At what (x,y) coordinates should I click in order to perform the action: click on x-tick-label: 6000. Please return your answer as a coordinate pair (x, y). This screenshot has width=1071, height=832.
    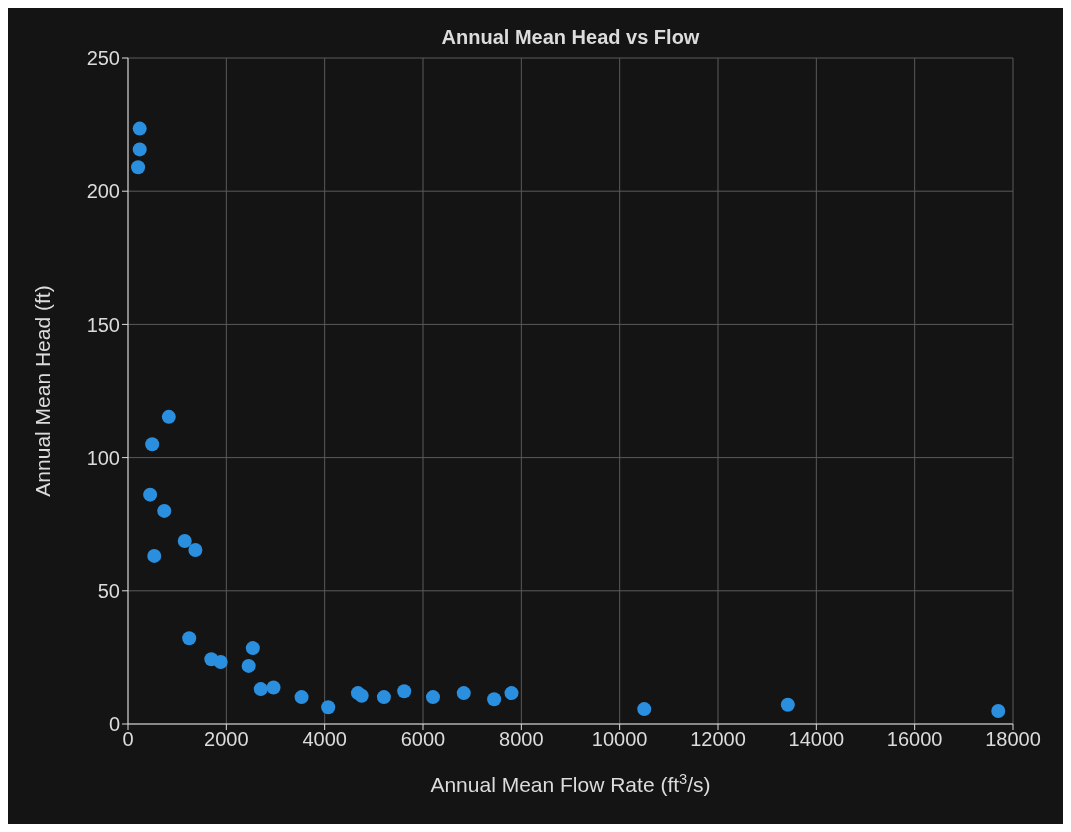
    Looking at the image, I should click on (423, 739).